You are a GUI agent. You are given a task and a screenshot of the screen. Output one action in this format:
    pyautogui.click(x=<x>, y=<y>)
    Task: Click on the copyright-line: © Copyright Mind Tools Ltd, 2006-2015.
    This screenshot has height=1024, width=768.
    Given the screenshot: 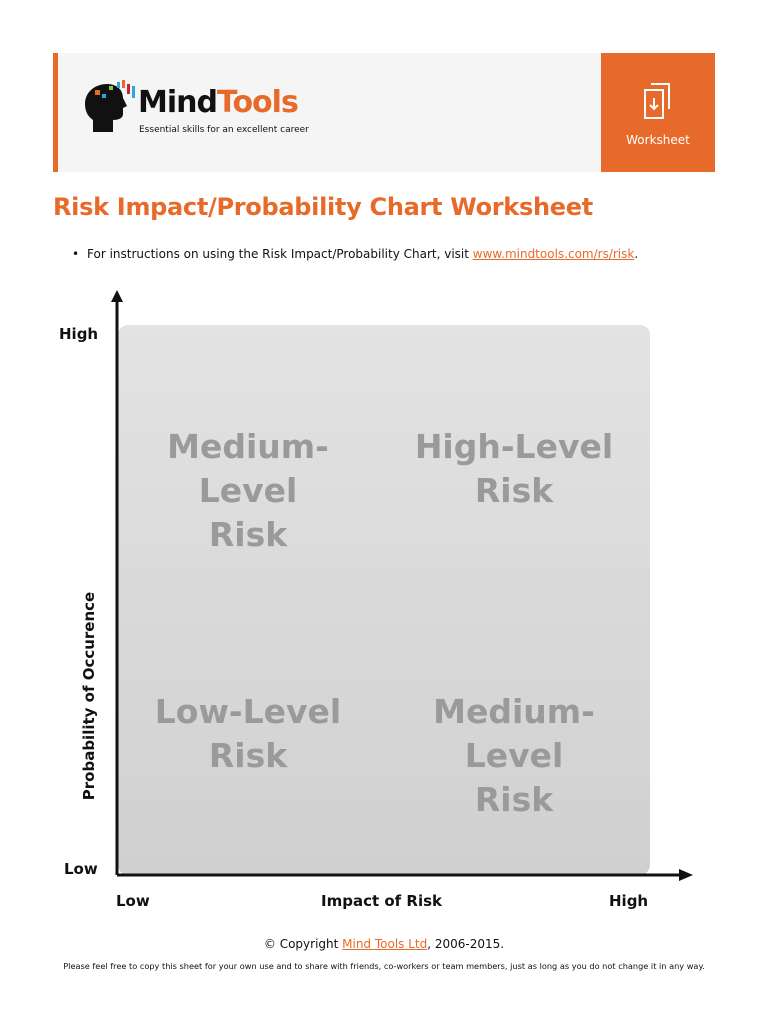 What is the action you would take?
    pyautogui.click(x=384, y=944)
    